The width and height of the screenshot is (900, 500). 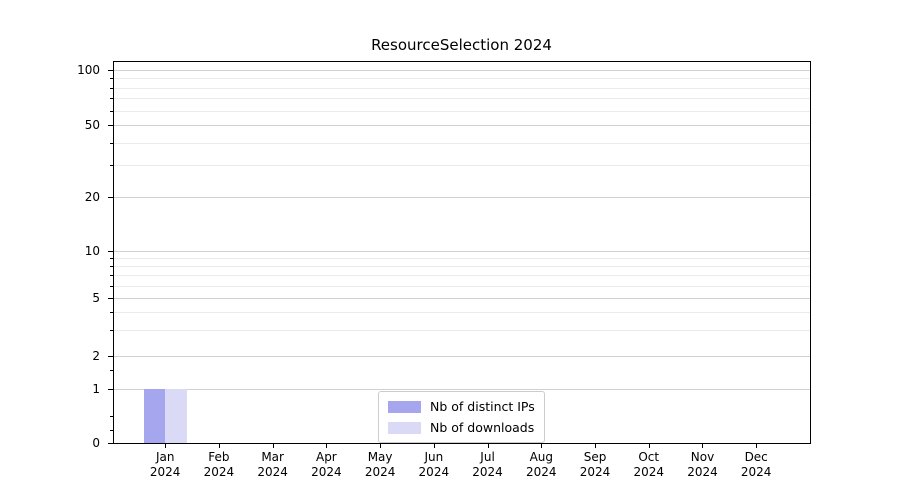 I want to click on legend-swatch-downloads, so click(x=404, y=427).